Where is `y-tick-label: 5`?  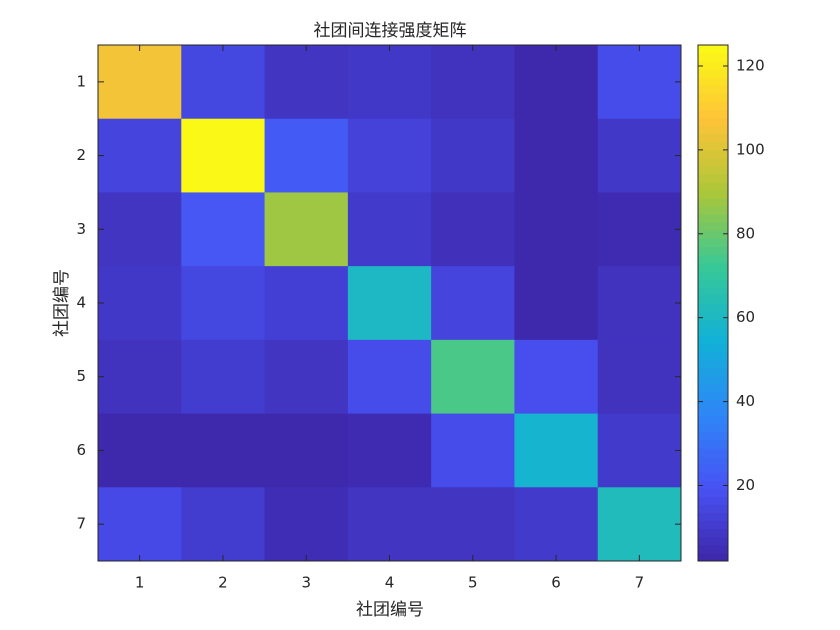
y-tick-label: 5 is located at coordinates (81, 376).